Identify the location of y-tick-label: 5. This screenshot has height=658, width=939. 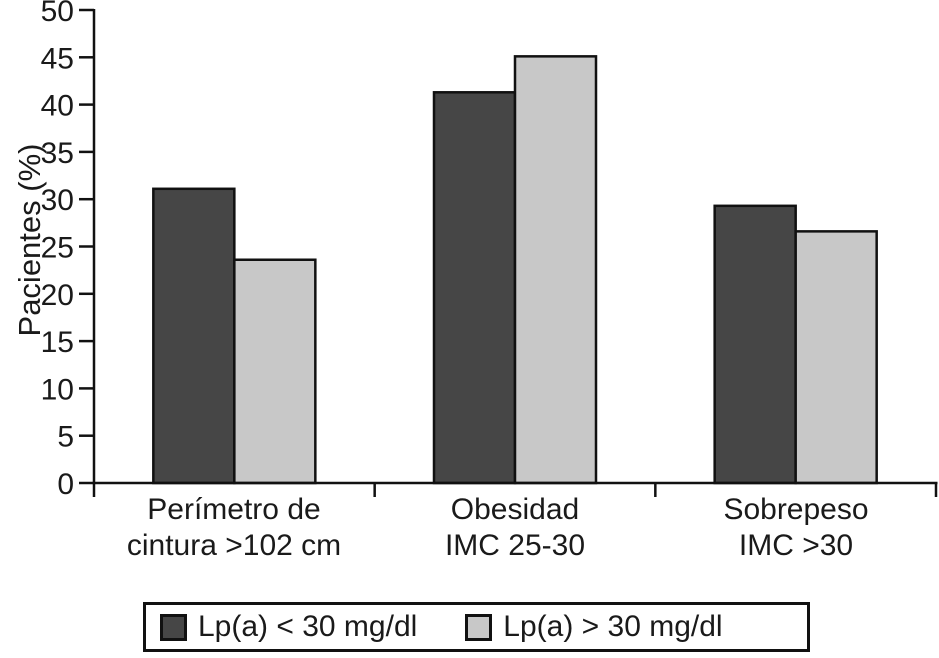
(65, 437).